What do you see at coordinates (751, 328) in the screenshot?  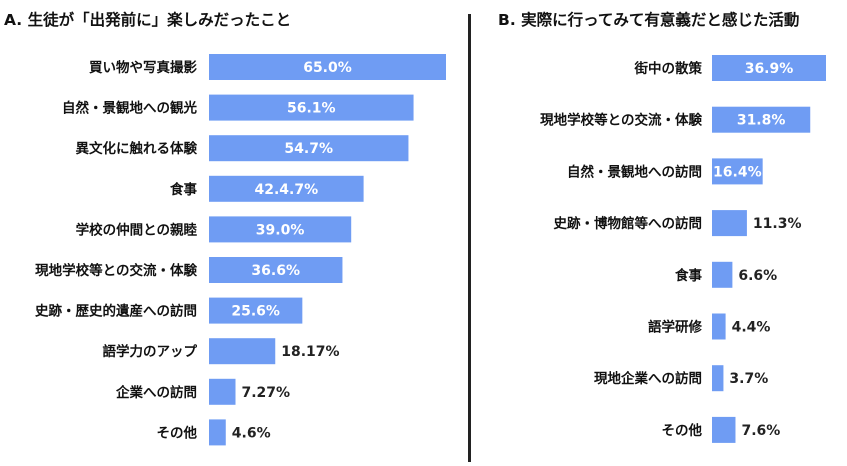 I see `value-label: 4.4%` at bounding box center [751, 328].